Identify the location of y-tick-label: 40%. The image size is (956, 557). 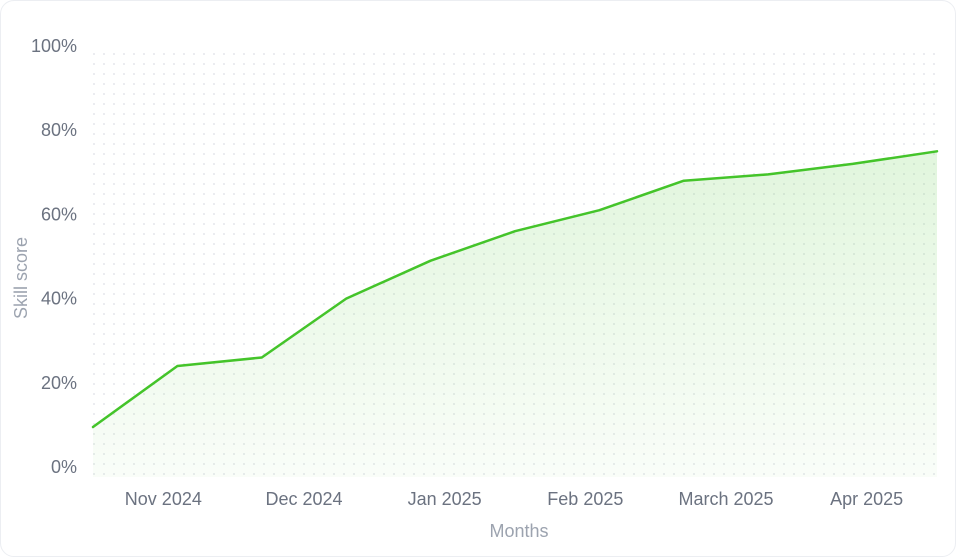
(59, 299).